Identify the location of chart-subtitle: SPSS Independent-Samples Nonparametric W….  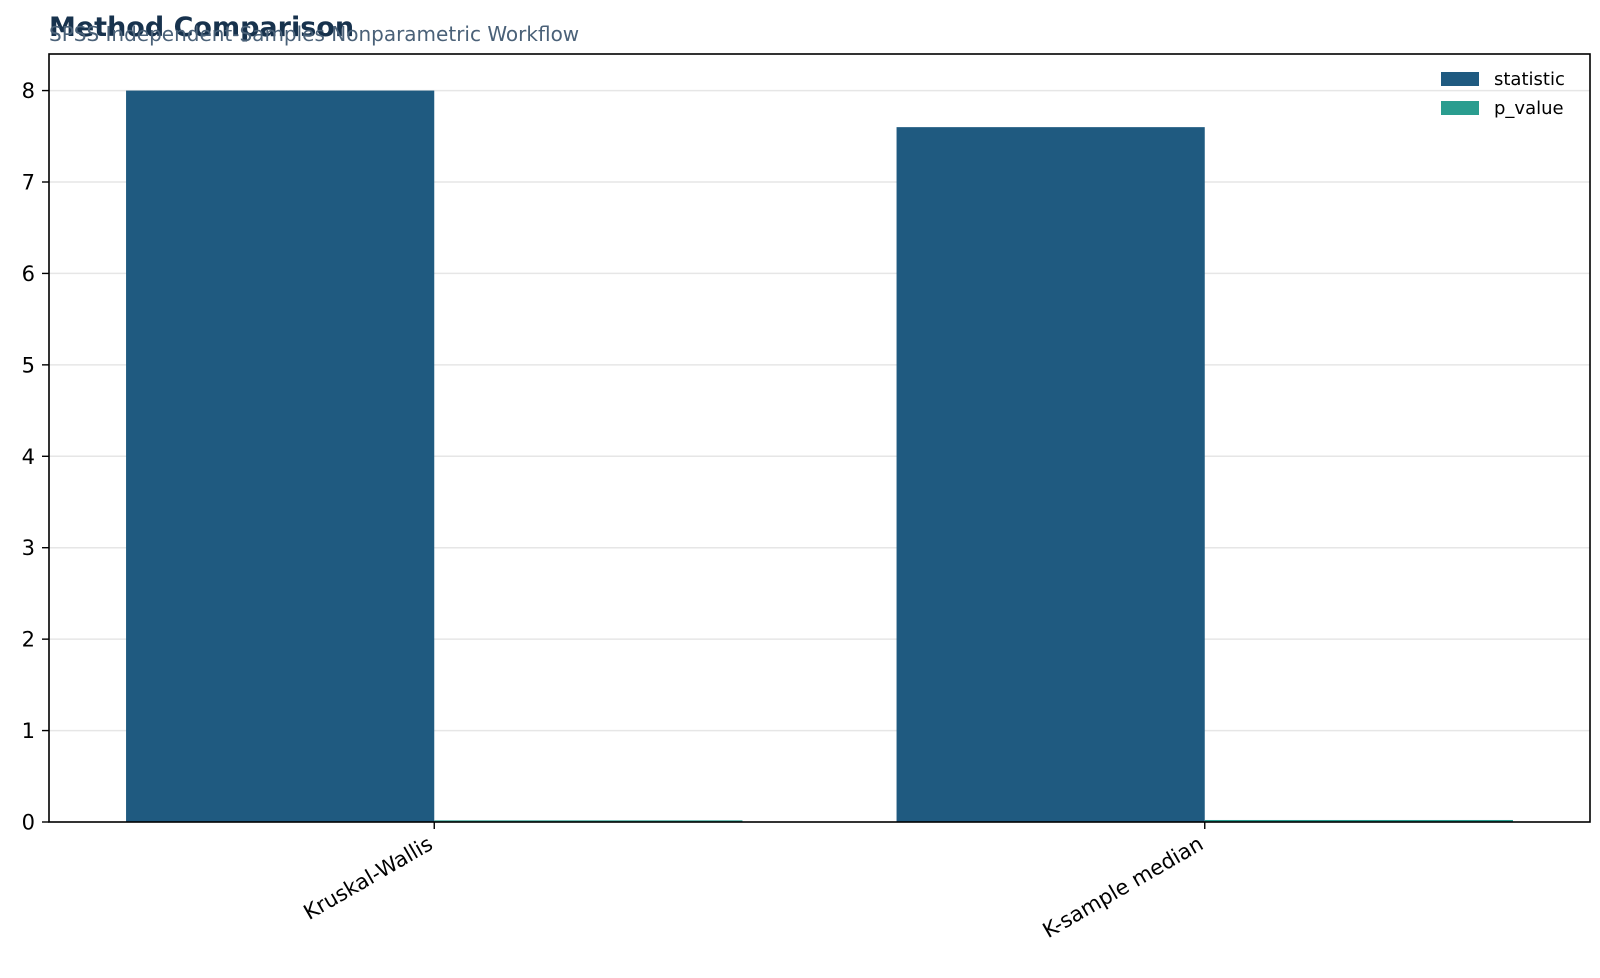
(314, 34).